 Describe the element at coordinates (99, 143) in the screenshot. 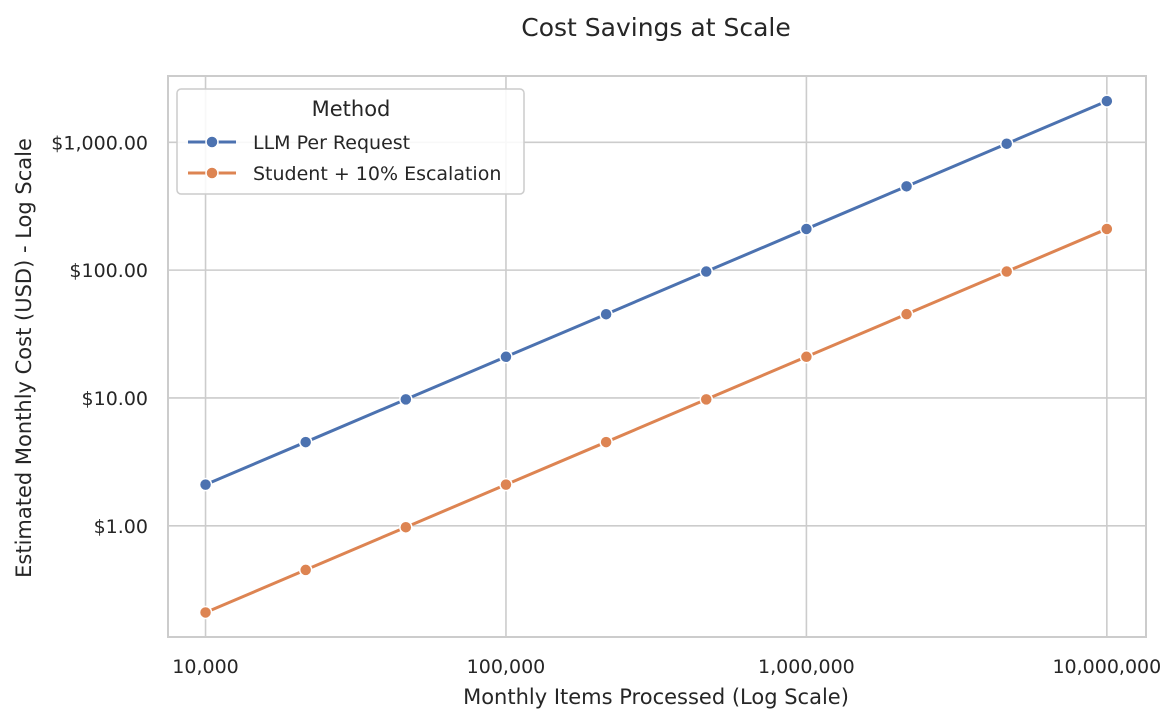

I see `y-tick-label: $1,000.00` at that location.